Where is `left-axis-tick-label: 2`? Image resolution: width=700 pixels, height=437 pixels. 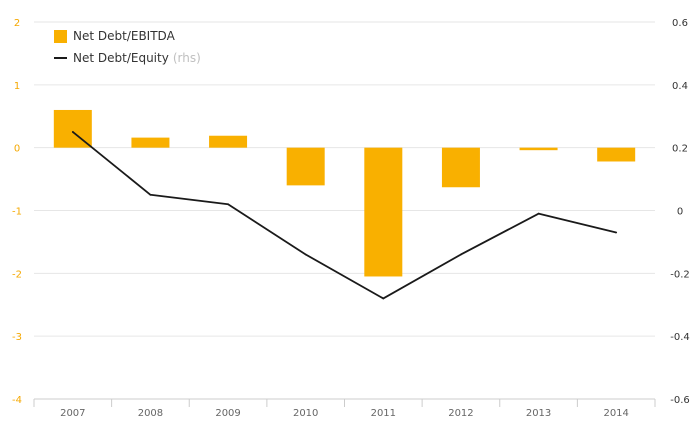
left-axis-tick-label: 2 is located at coordinates (17, 23).